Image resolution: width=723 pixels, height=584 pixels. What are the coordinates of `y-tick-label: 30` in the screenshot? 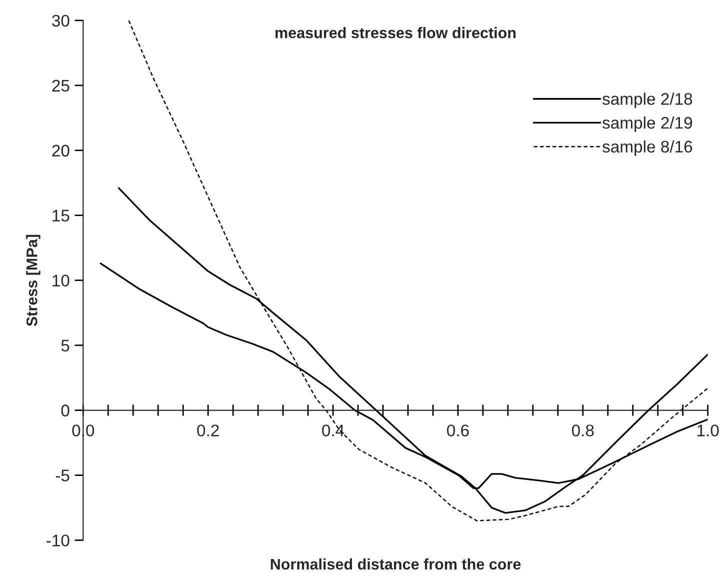 It's located at (61, 20).